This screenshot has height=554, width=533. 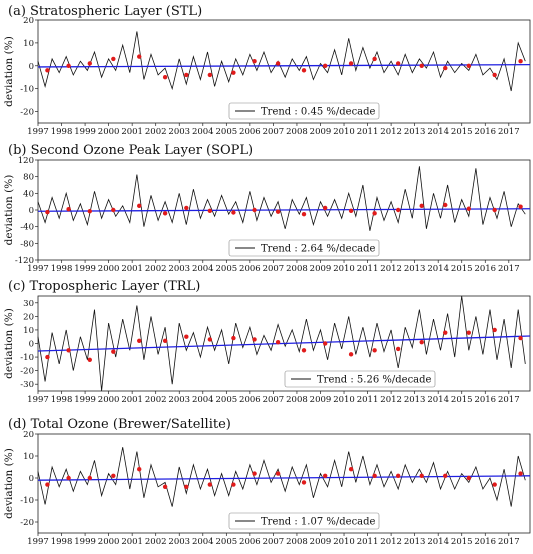 What do you see at coordinates (109, 132) in the screenshot?
I see `x-tick-label: 2000` at bounding box center [109, 132].